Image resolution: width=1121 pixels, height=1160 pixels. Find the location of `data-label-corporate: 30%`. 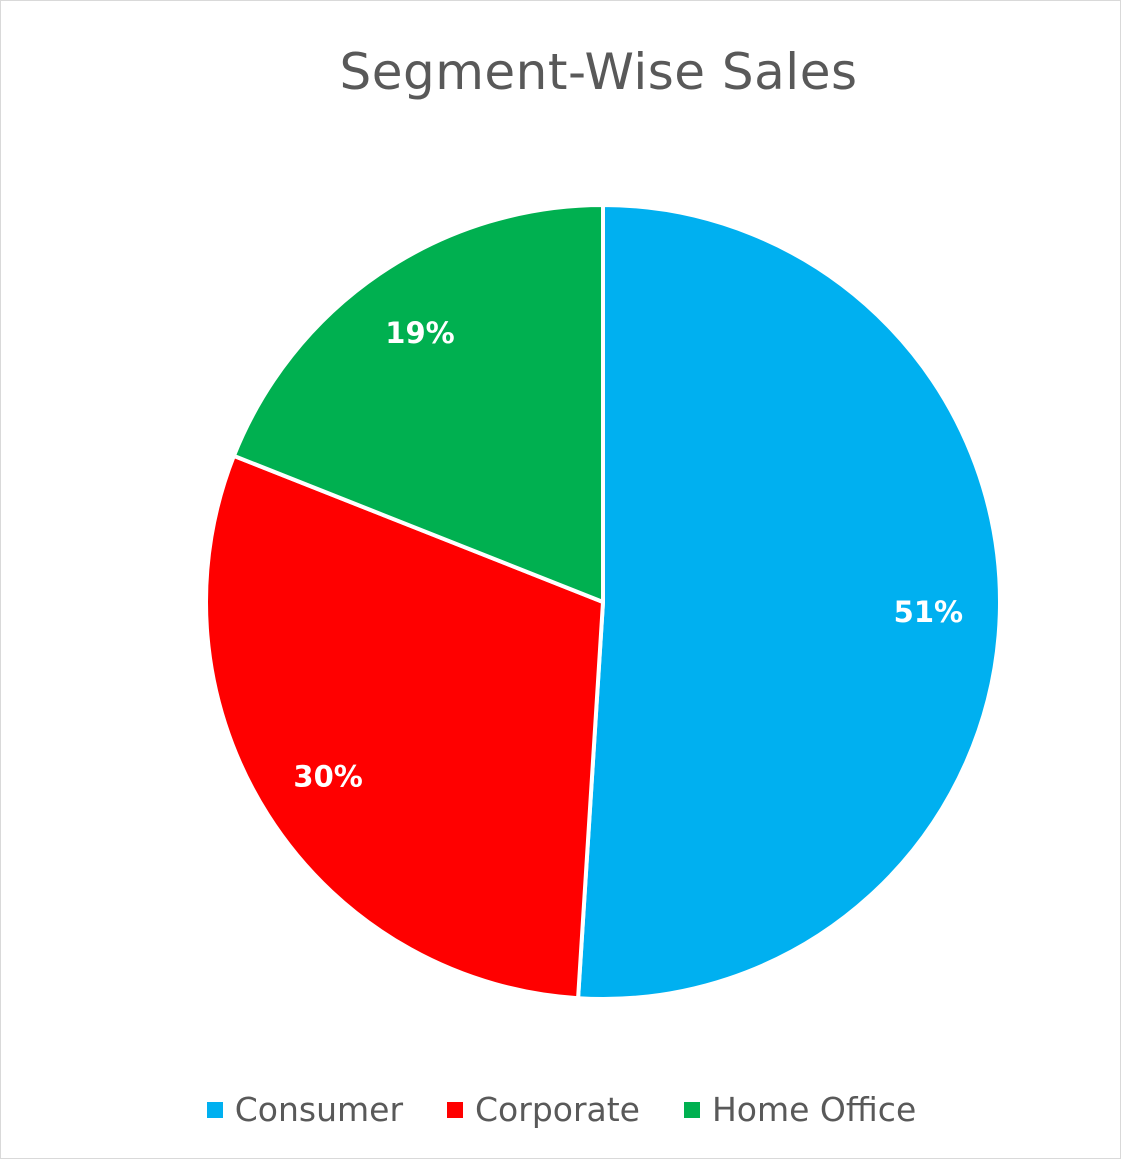

data-label-corporate: 30% is located at coordinates (327, 776).